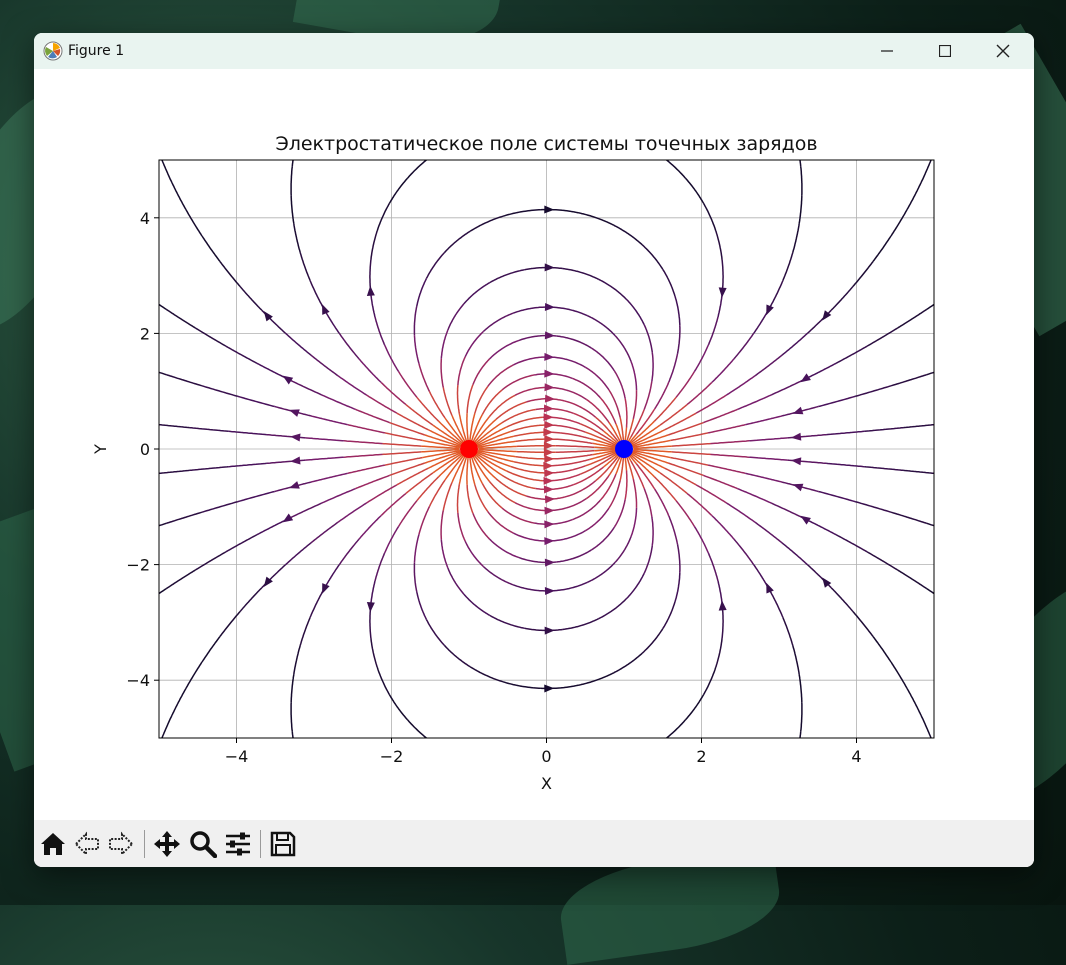 This screenshot has height=965, width=1066. What do you see at coordinates (238, 844) in the screenshot?
I see `configure-subplots-button` at bounding box center [238, 844].